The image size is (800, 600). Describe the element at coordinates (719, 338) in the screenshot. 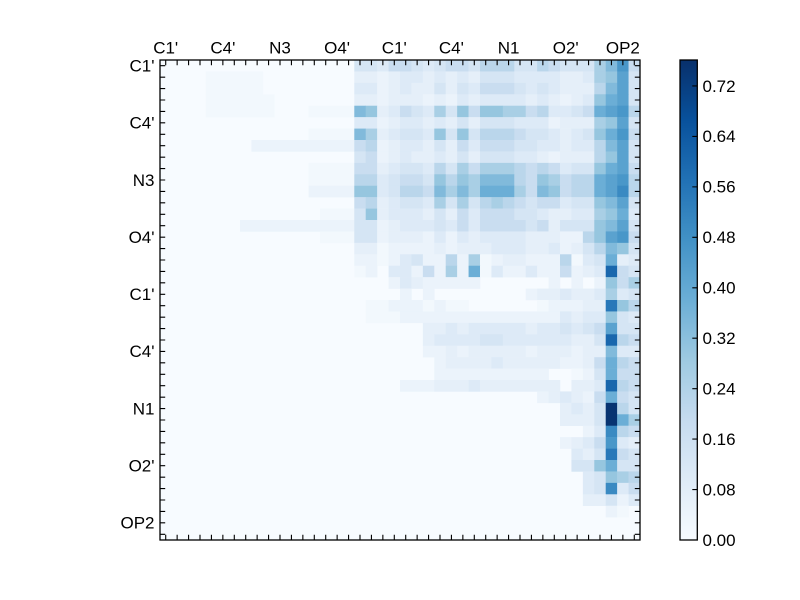

I see `svg-text: 0.32` at that location.